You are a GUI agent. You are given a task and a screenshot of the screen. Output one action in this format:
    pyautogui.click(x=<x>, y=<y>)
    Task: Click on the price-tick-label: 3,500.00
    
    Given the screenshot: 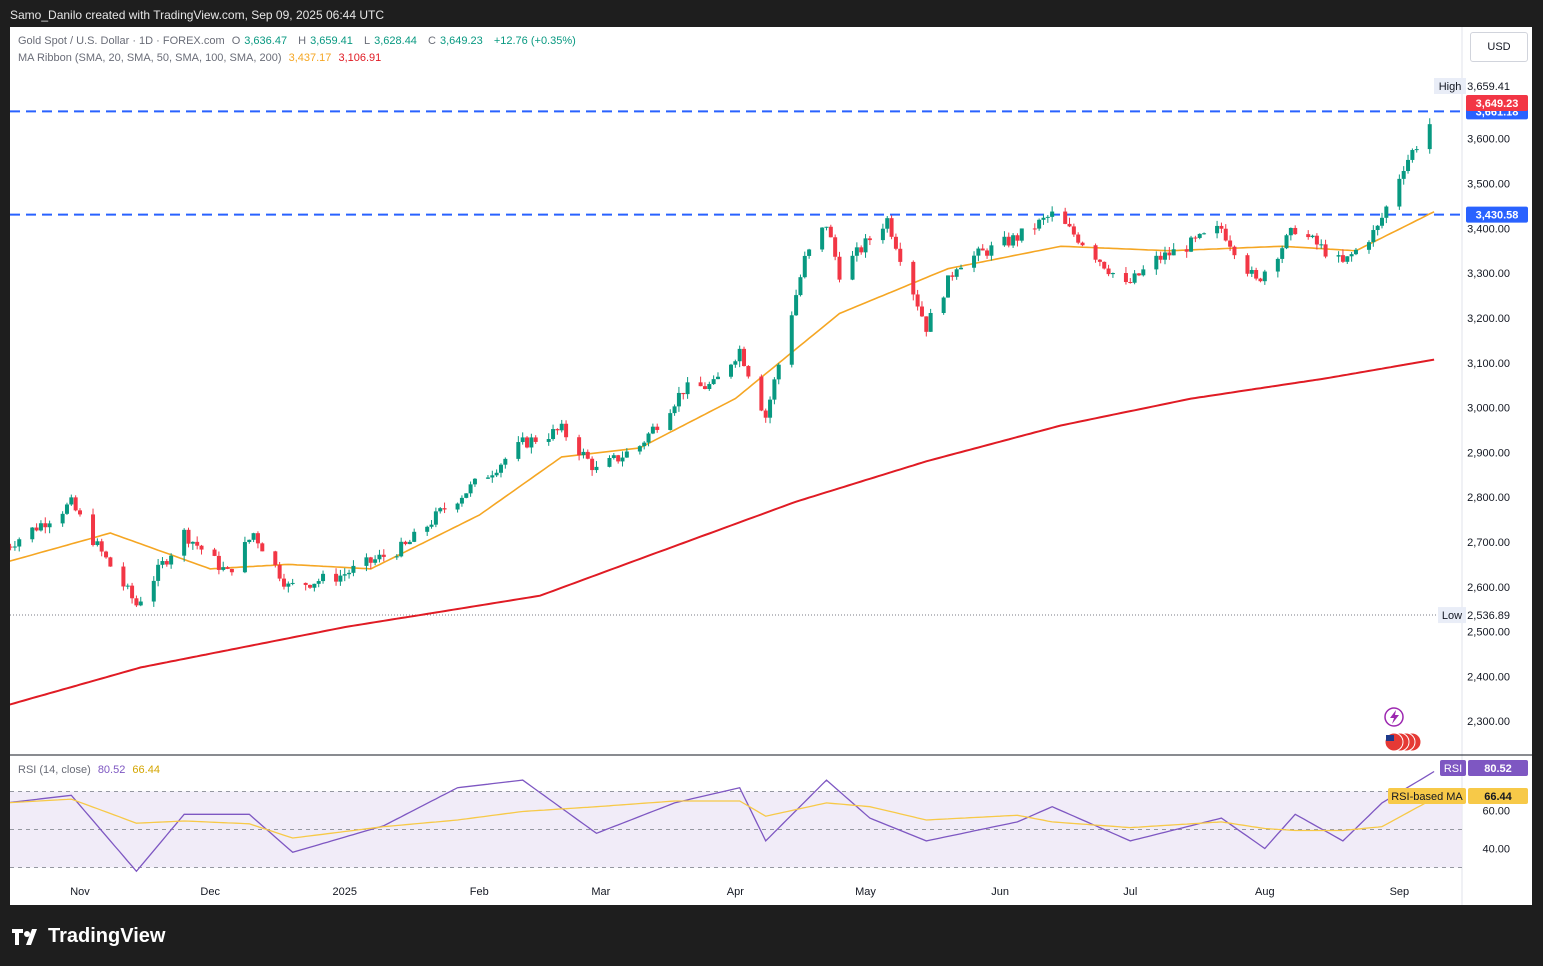 What is the action you would take?
    pyautogui.click(x=1488, y=185)
    